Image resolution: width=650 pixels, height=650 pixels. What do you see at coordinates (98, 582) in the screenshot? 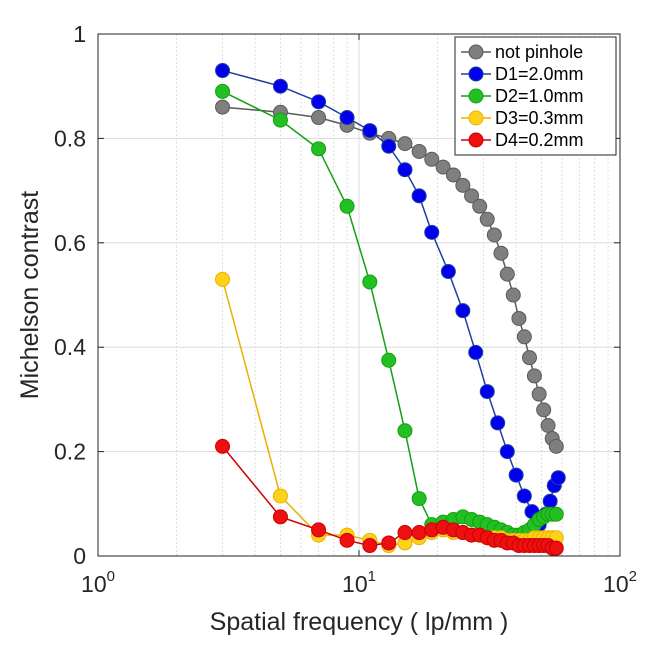
I see `x-tick-label: 10⁰` at bounding box center [98, 582].